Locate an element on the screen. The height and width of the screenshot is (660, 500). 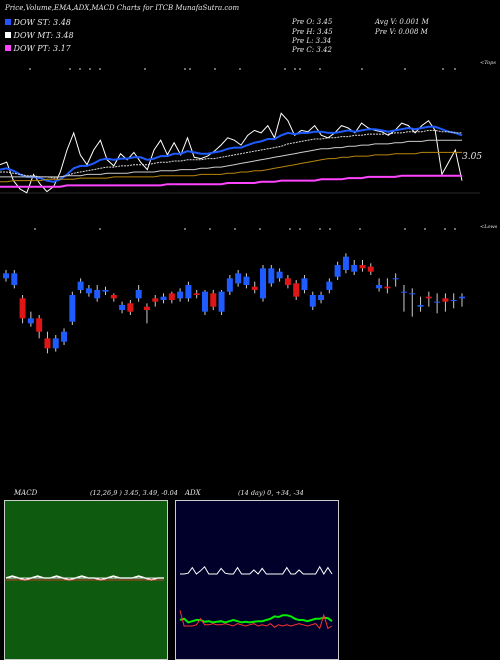
adx-plusdi-line is located at coordinates (256, 619).